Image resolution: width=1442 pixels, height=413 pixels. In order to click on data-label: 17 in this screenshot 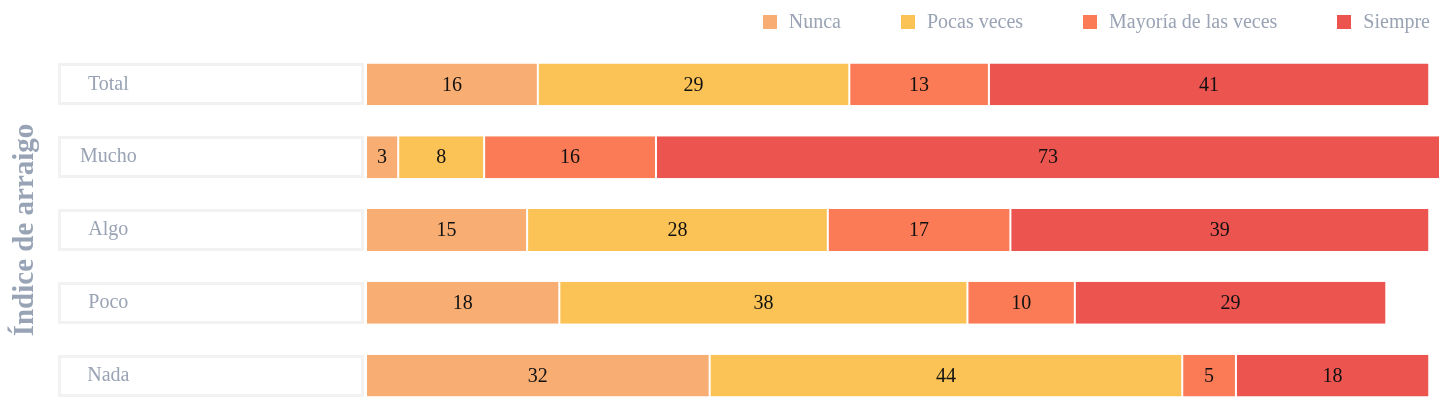, I will do `click(919, 229)`.